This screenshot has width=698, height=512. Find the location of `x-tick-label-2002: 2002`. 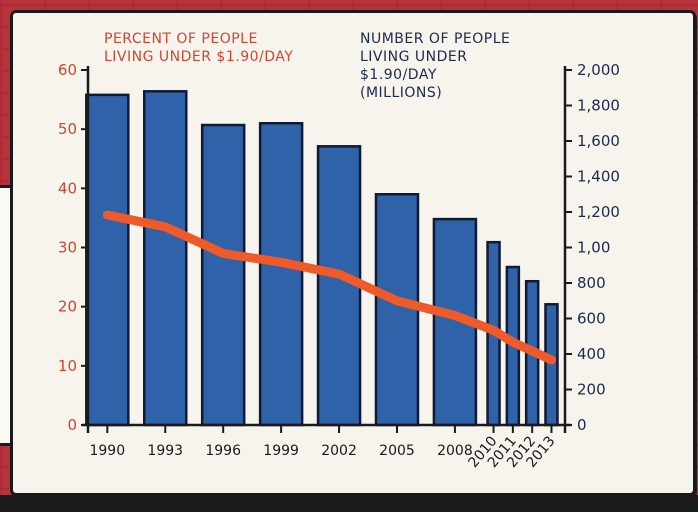

x-tick-label-2002: 2002 is located at coordinates (339, 451).